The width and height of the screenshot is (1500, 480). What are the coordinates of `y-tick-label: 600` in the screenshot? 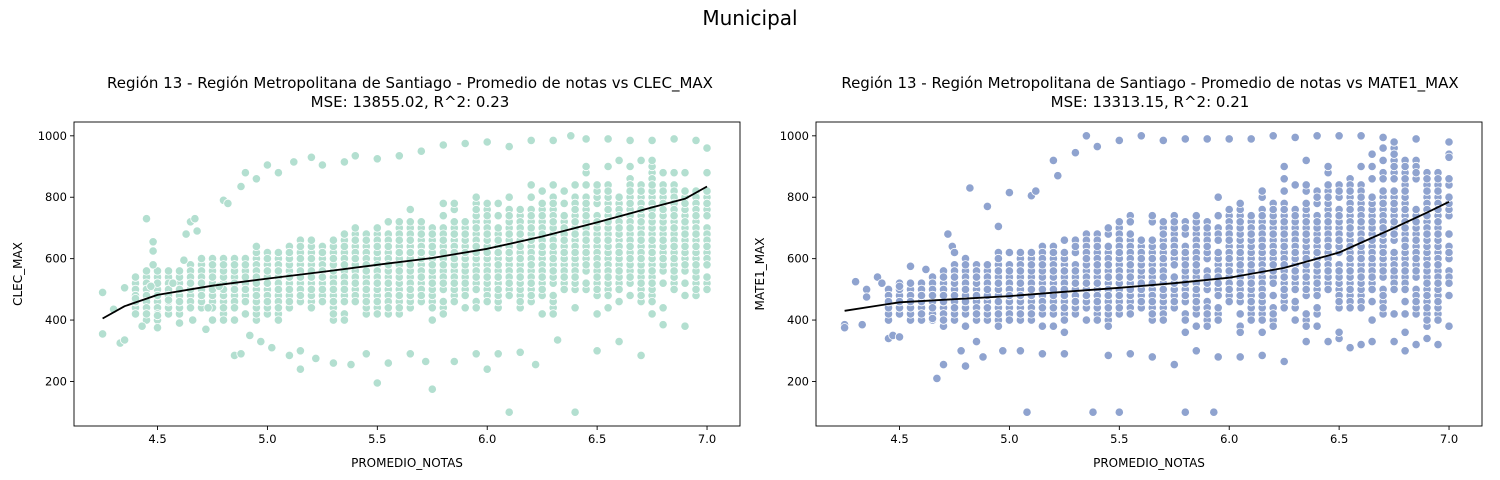 It's located at (56, 259).